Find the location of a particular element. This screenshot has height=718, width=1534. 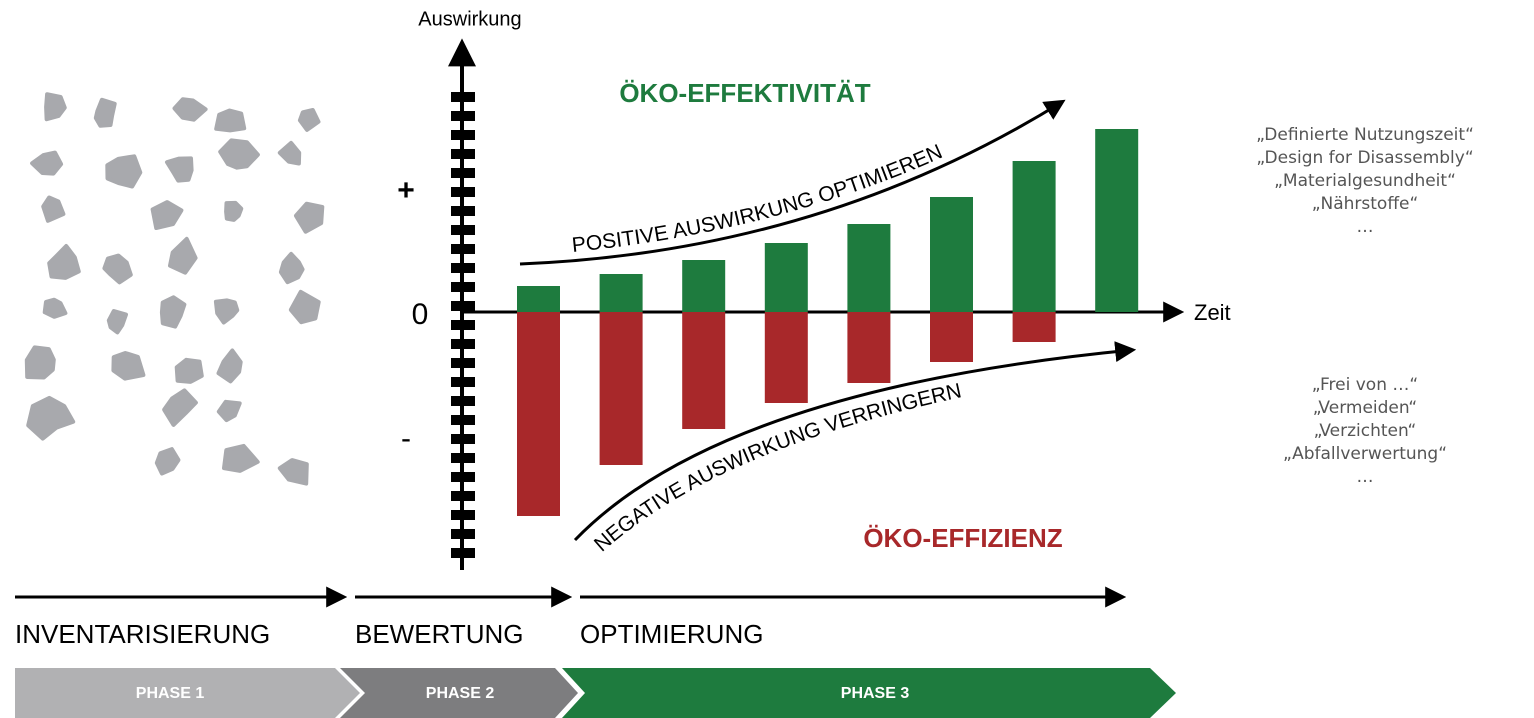

upper-curve is located at coordinates (792, 182).